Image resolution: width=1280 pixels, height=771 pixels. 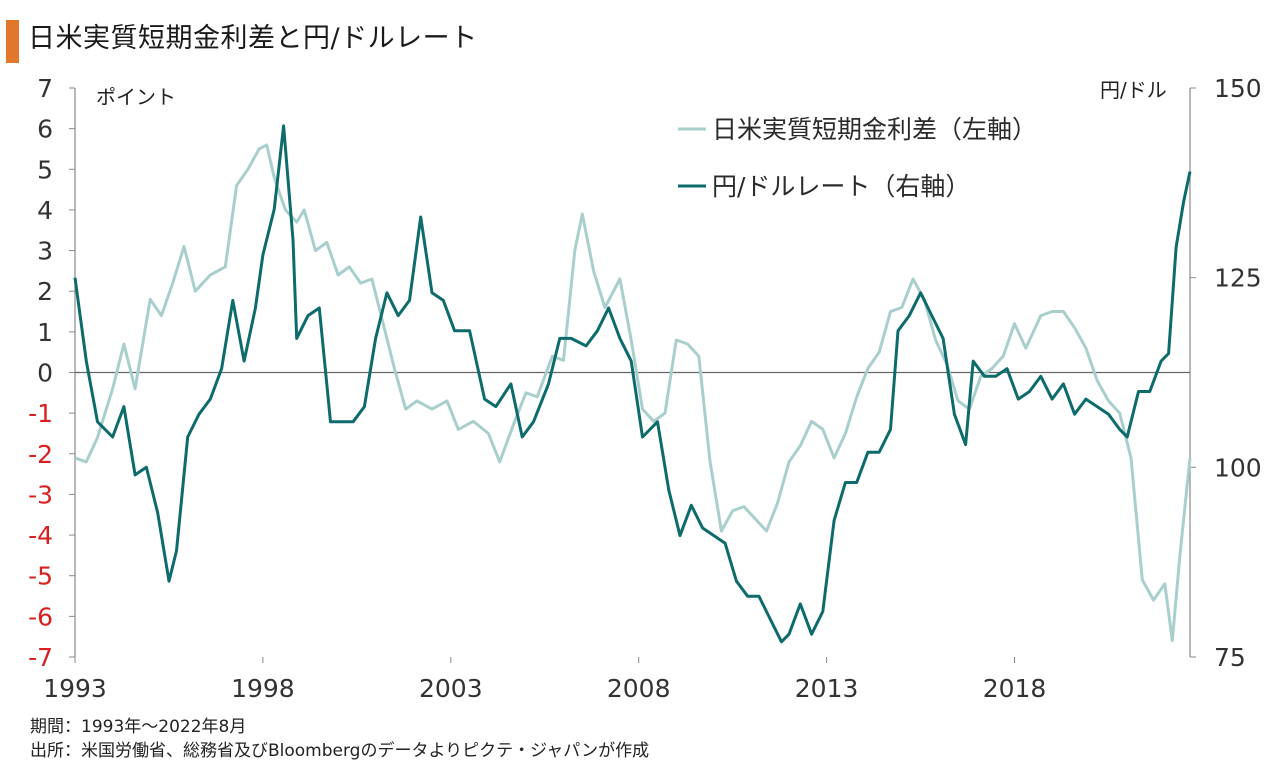 What do you see at coordinates (1238, 467) in the screenshot?
I see `right-tick-label: 100` at bounding box center [1238, 467].